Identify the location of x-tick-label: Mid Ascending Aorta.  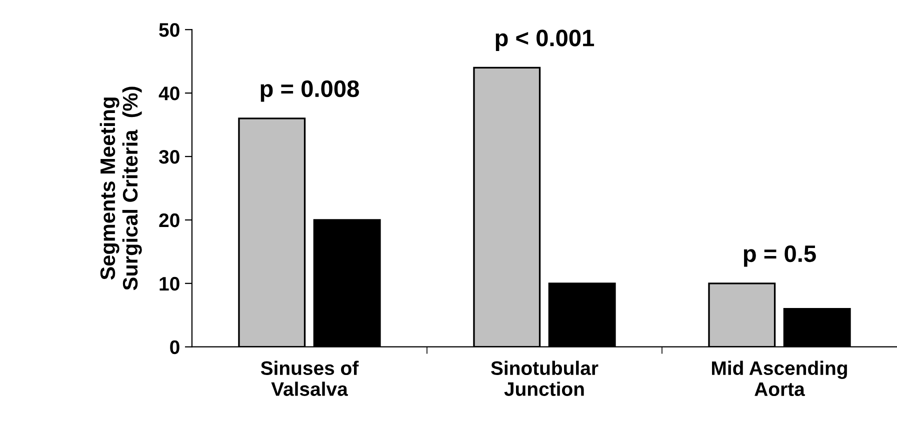
(779, 378).